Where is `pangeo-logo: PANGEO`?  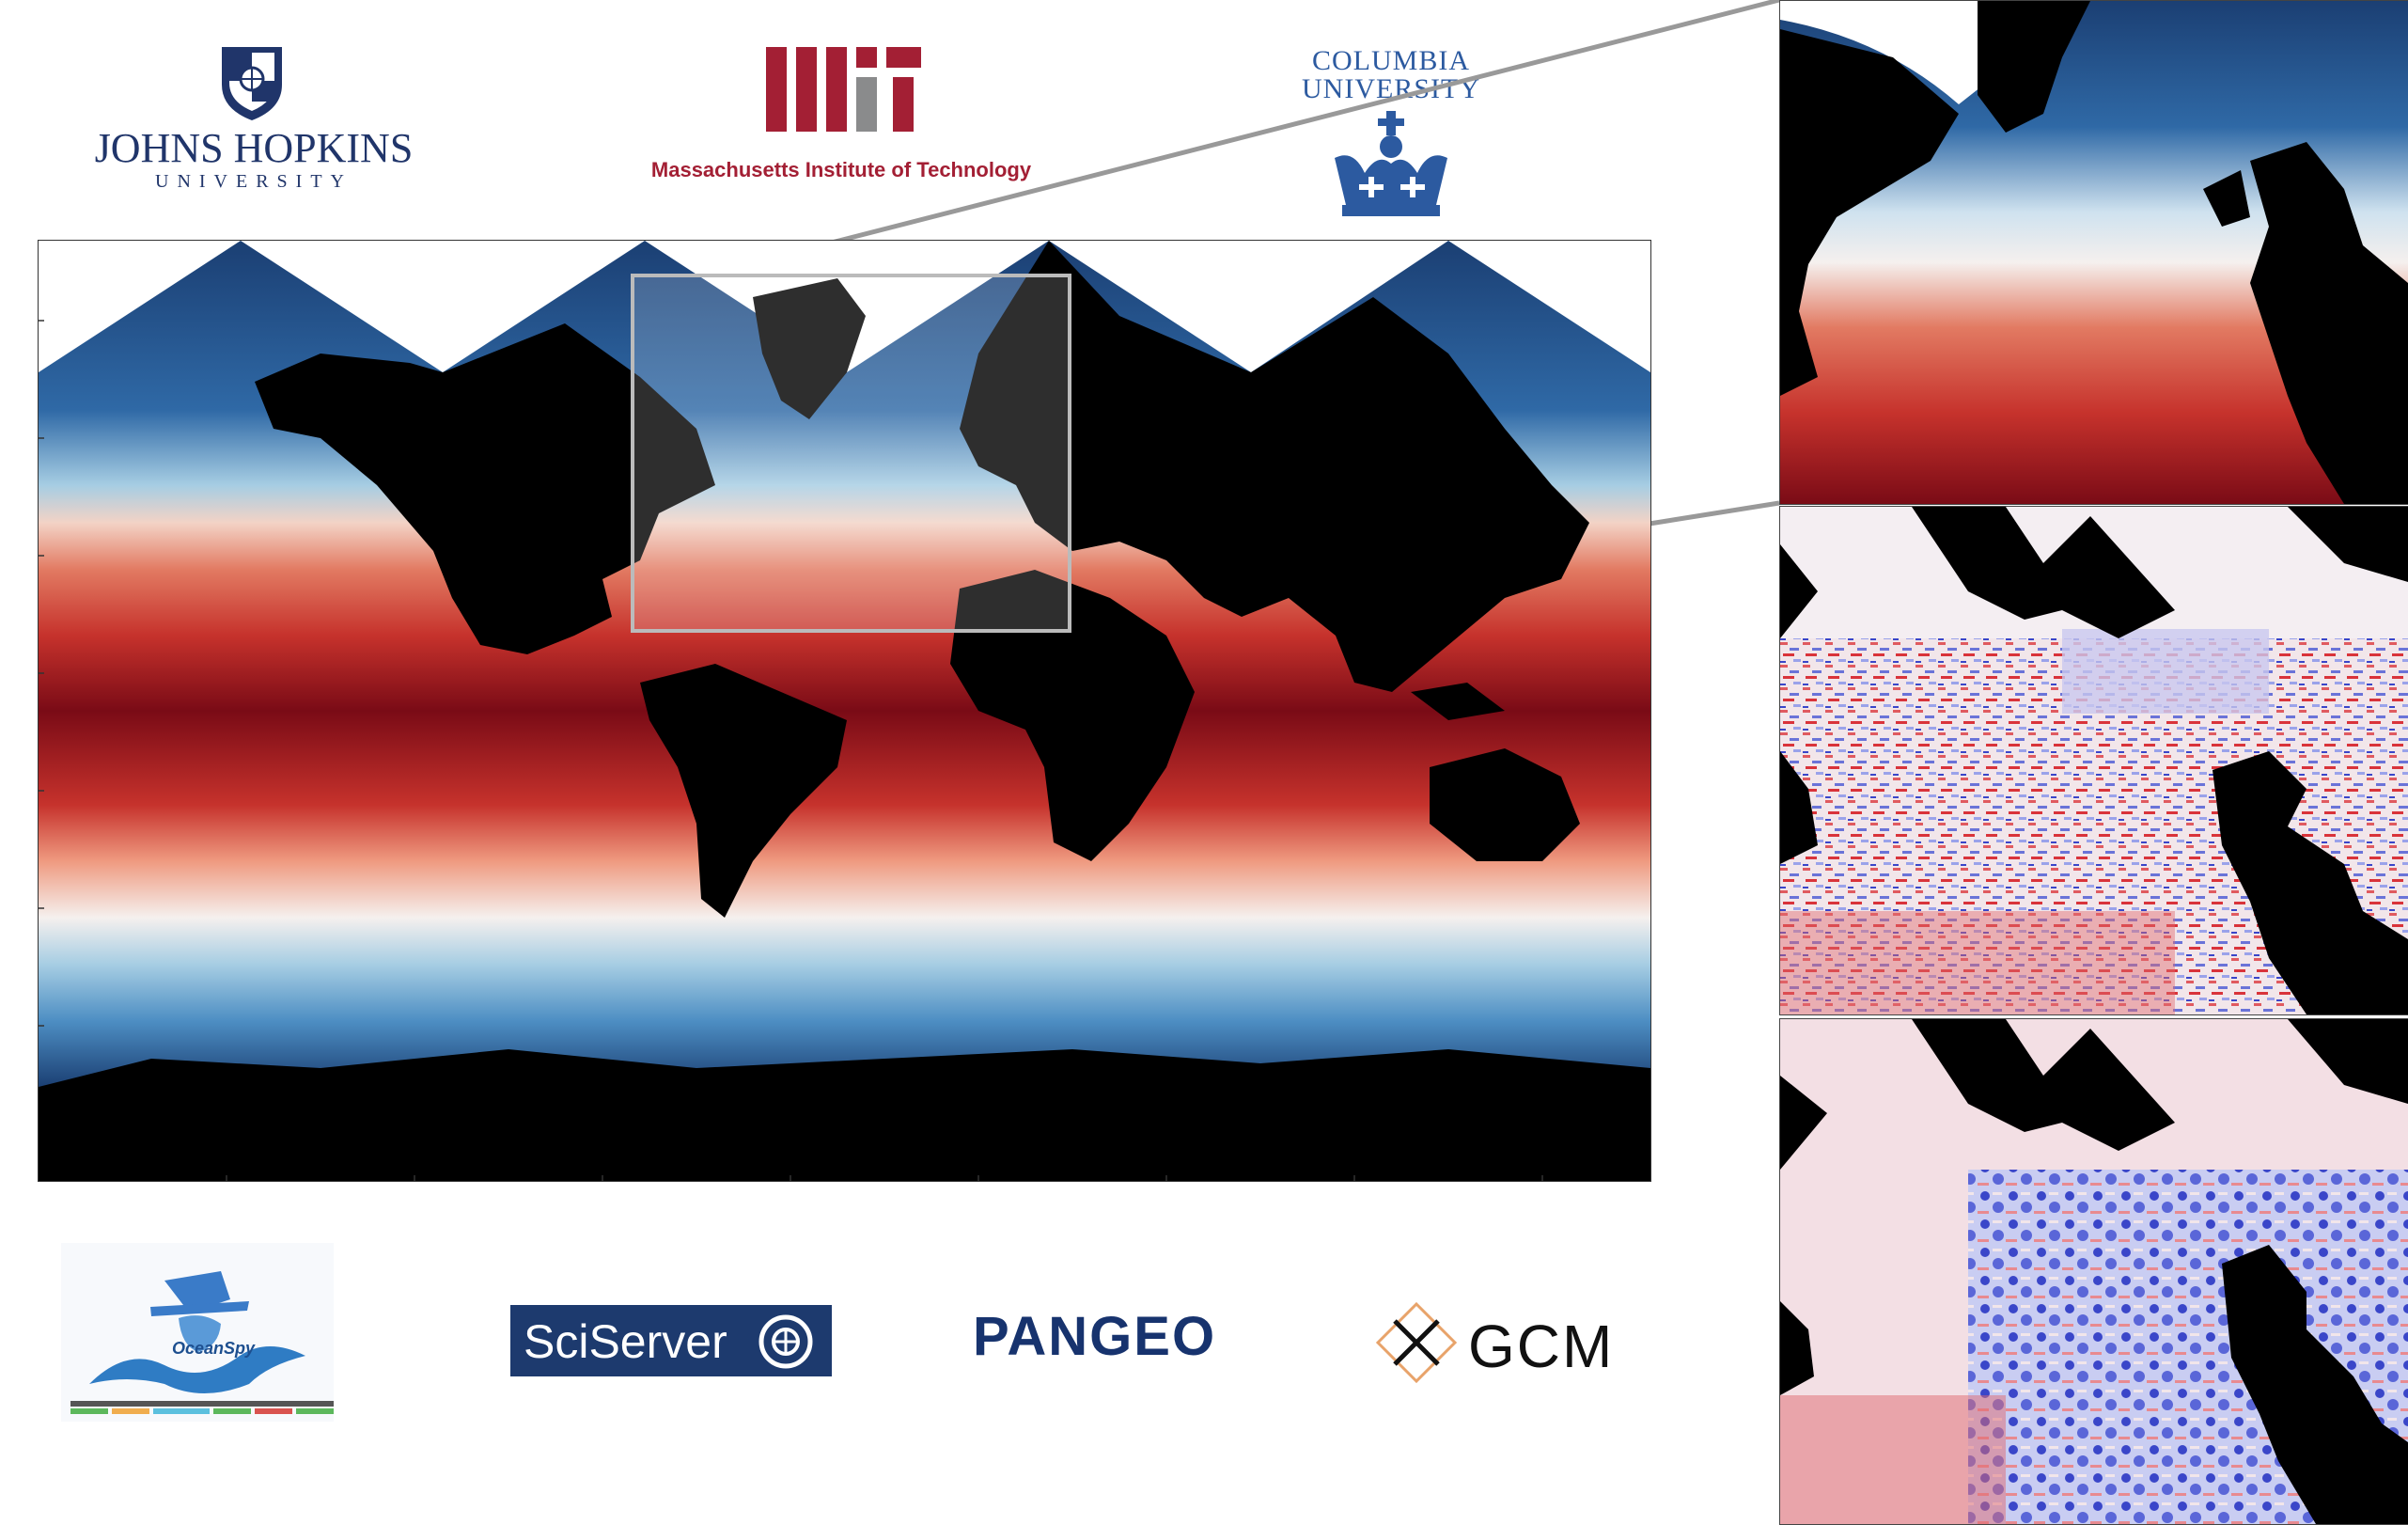
pangeo-logo: PANGEO is located at coordinates (1095, 1338).